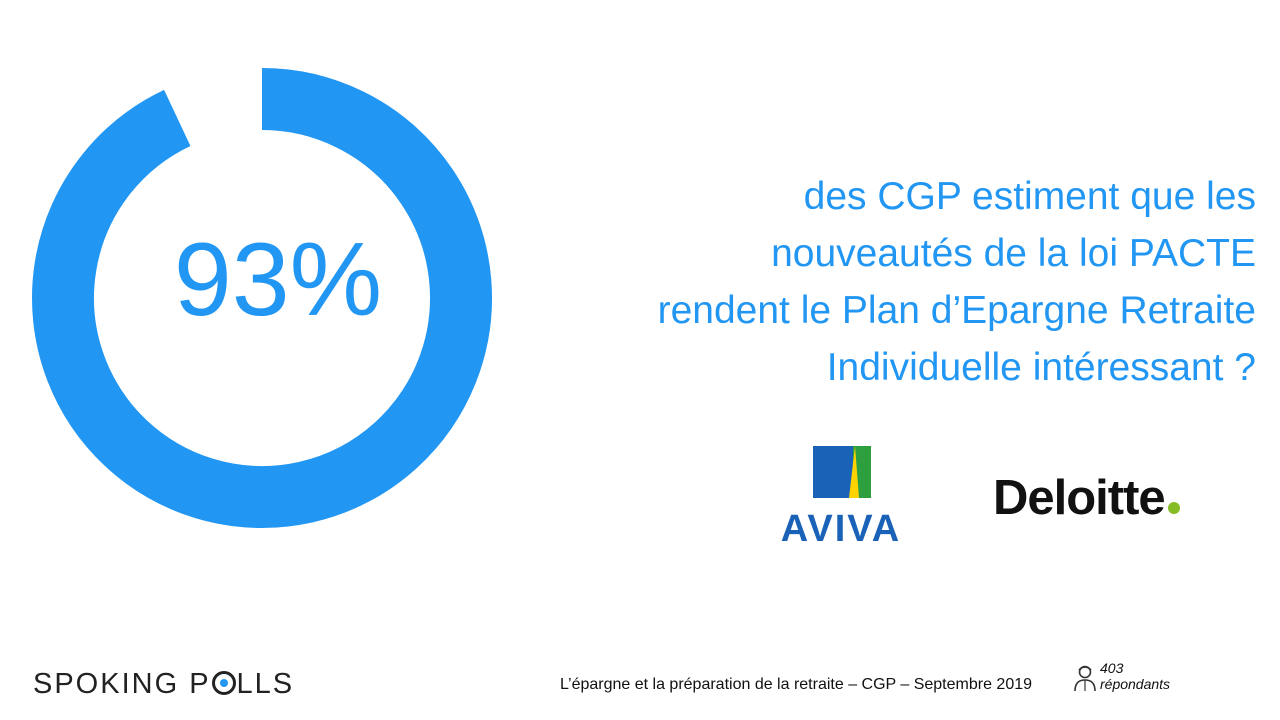 The height and width of the screenshot is (720, 1280). I want to click on respondents-count: 403, so click(1112, 668).